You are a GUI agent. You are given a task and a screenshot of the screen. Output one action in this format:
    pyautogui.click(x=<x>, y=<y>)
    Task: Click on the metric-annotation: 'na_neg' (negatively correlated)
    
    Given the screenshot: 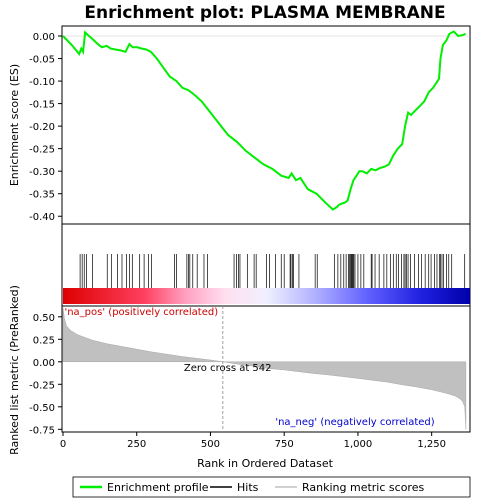 What is the action you would take?
    pyautogui.click(x=354, y=422)
    